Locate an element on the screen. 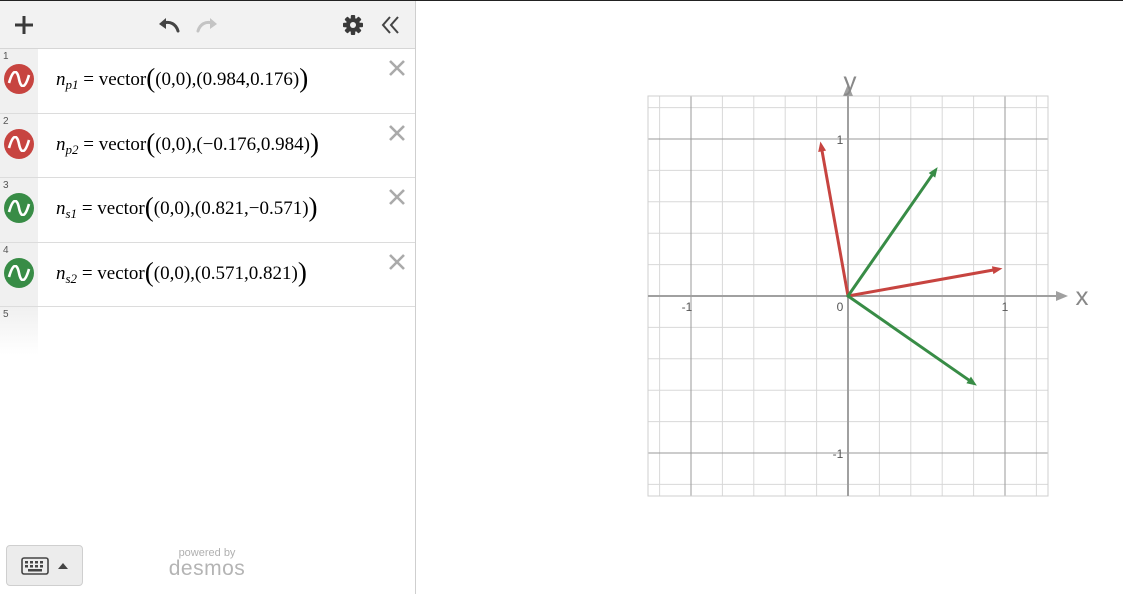  expression-tab: 3 is located at coordinates (19, 210).